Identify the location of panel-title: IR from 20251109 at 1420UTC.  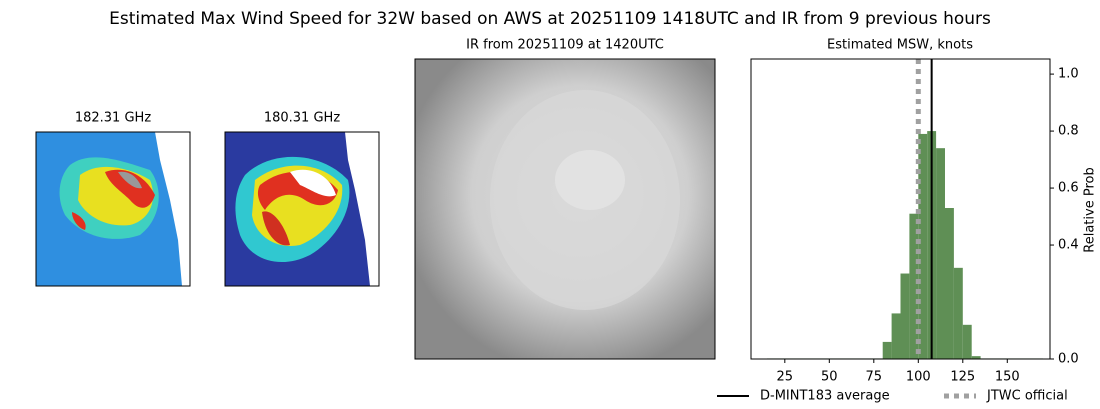
(565, 45).